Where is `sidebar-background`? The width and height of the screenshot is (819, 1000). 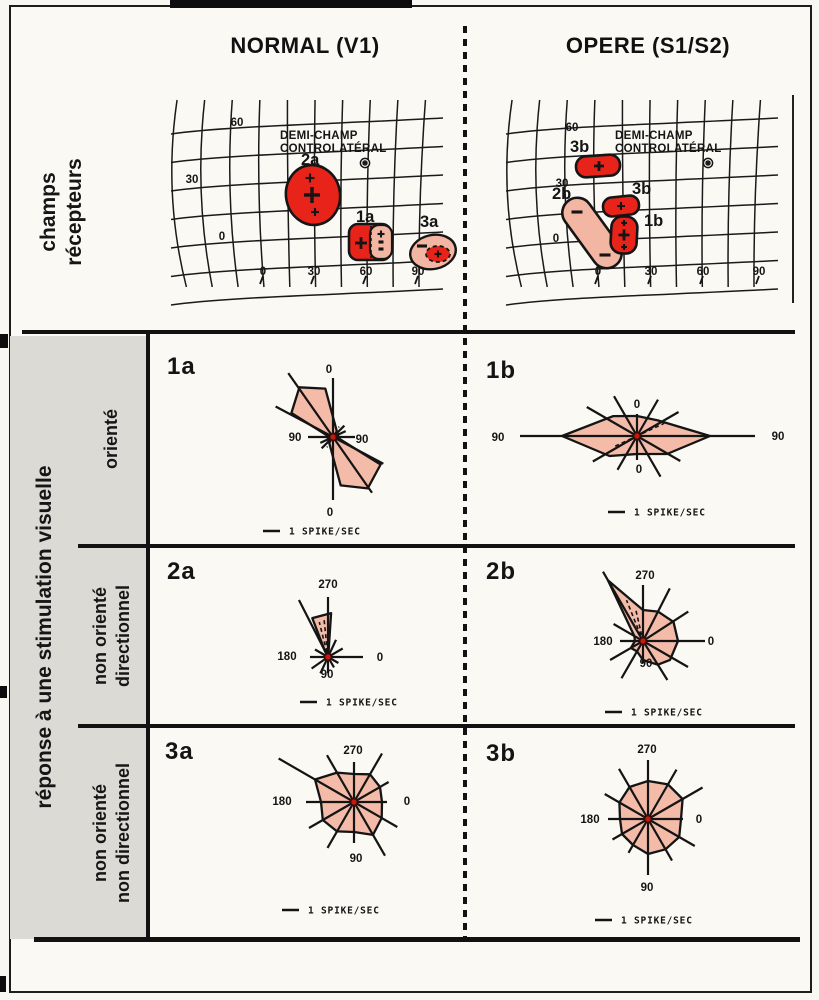 sidebar-background is located at coordinates (78, 637).